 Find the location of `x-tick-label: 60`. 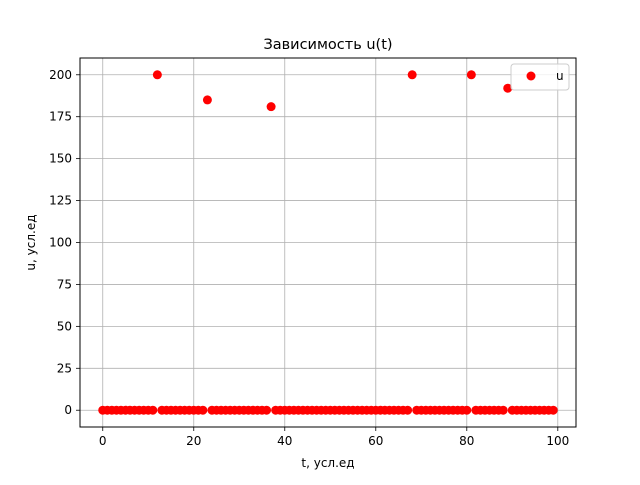

x-tick-label: 60 is located at coordinates (375, 441).